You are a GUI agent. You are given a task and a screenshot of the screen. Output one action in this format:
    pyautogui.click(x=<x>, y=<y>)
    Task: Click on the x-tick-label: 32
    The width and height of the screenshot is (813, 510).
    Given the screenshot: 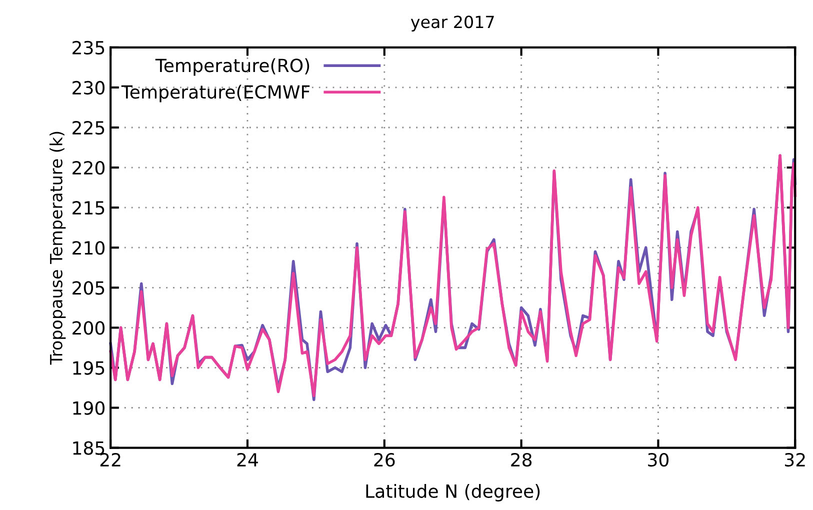 What is the action you would take?
    pyautogui.click(x=795, y=459)
    